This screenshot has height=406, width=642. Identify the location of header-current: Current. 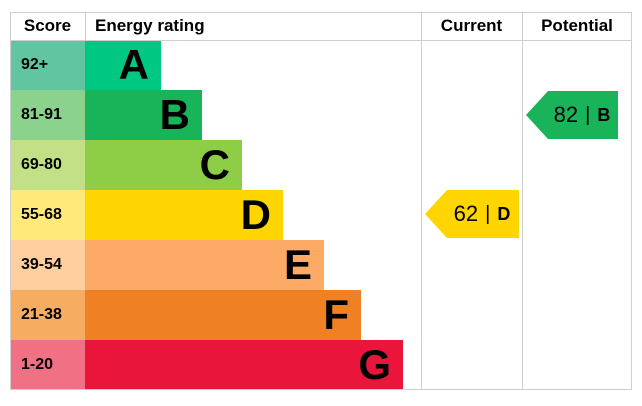
(471, 25).